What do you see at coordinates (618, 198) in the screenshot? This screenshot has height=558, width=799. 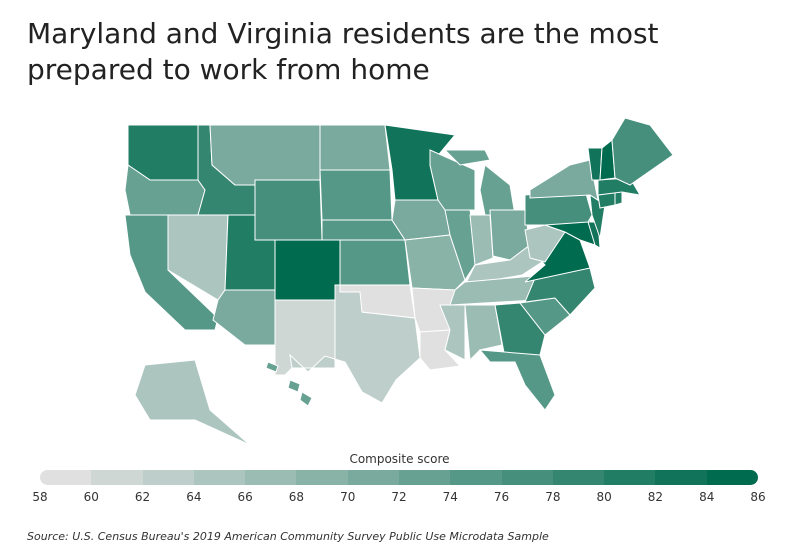 I see `state-ri` at bounding box center [618, 198].